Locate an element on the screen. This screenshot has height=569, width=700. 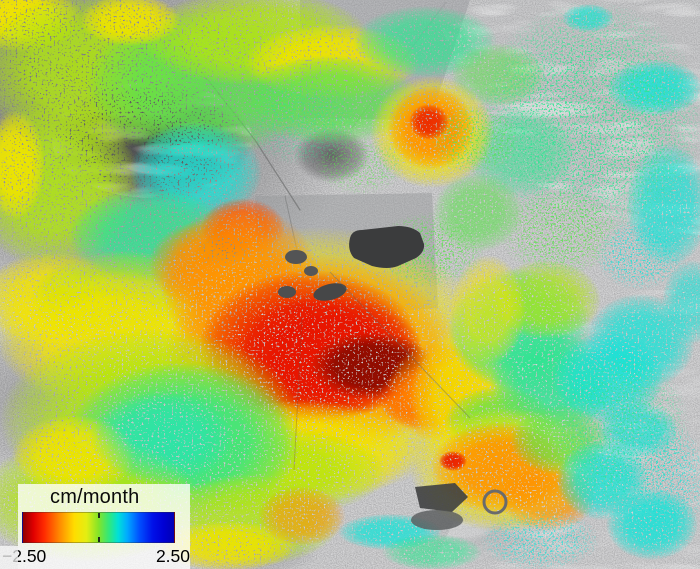
legend-title: cm/month is located at coordinates (95, 497).